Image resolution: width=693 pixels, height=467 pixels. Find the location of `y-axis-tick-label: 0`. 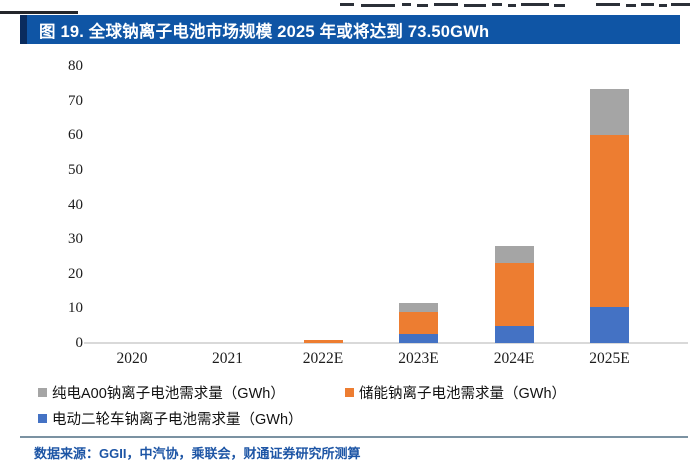

y-axis-tick-label: 0 is located at coordinates (79, 343).